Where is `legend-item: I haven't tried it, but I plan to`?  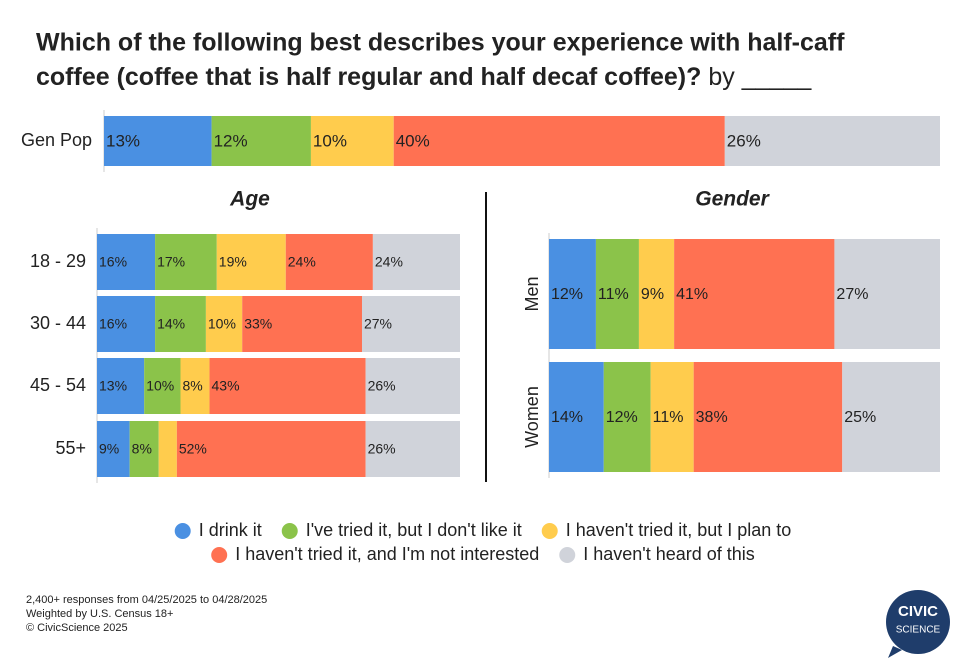 legend-item: I haven't tried it, but I plan to is located at coordinates (666, 530).